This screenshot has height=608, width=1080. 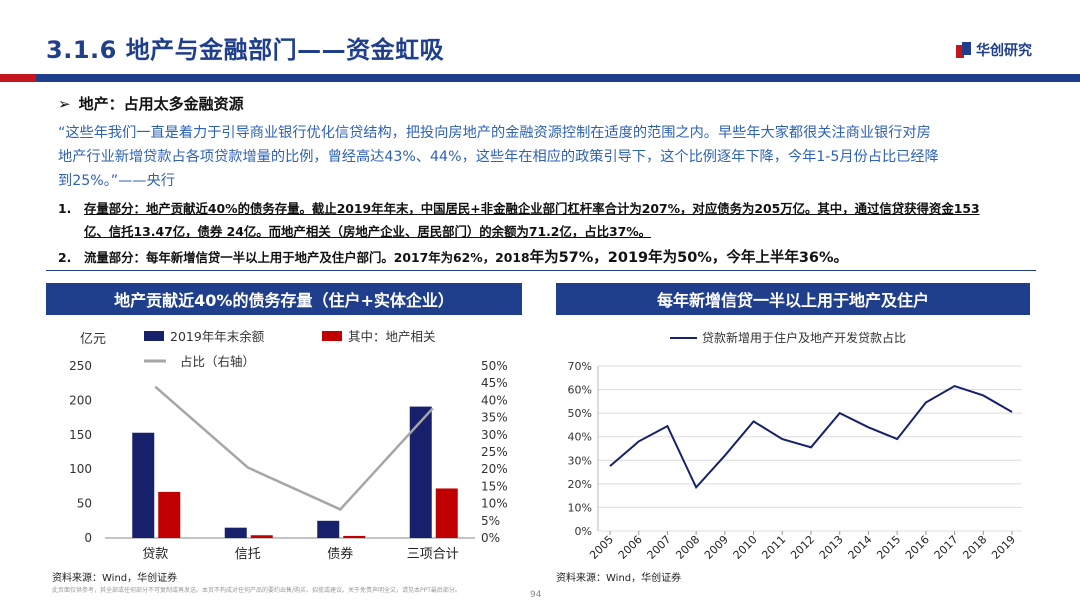 I want to click on x-tick-label: 2018, so click(x=974, y=547).